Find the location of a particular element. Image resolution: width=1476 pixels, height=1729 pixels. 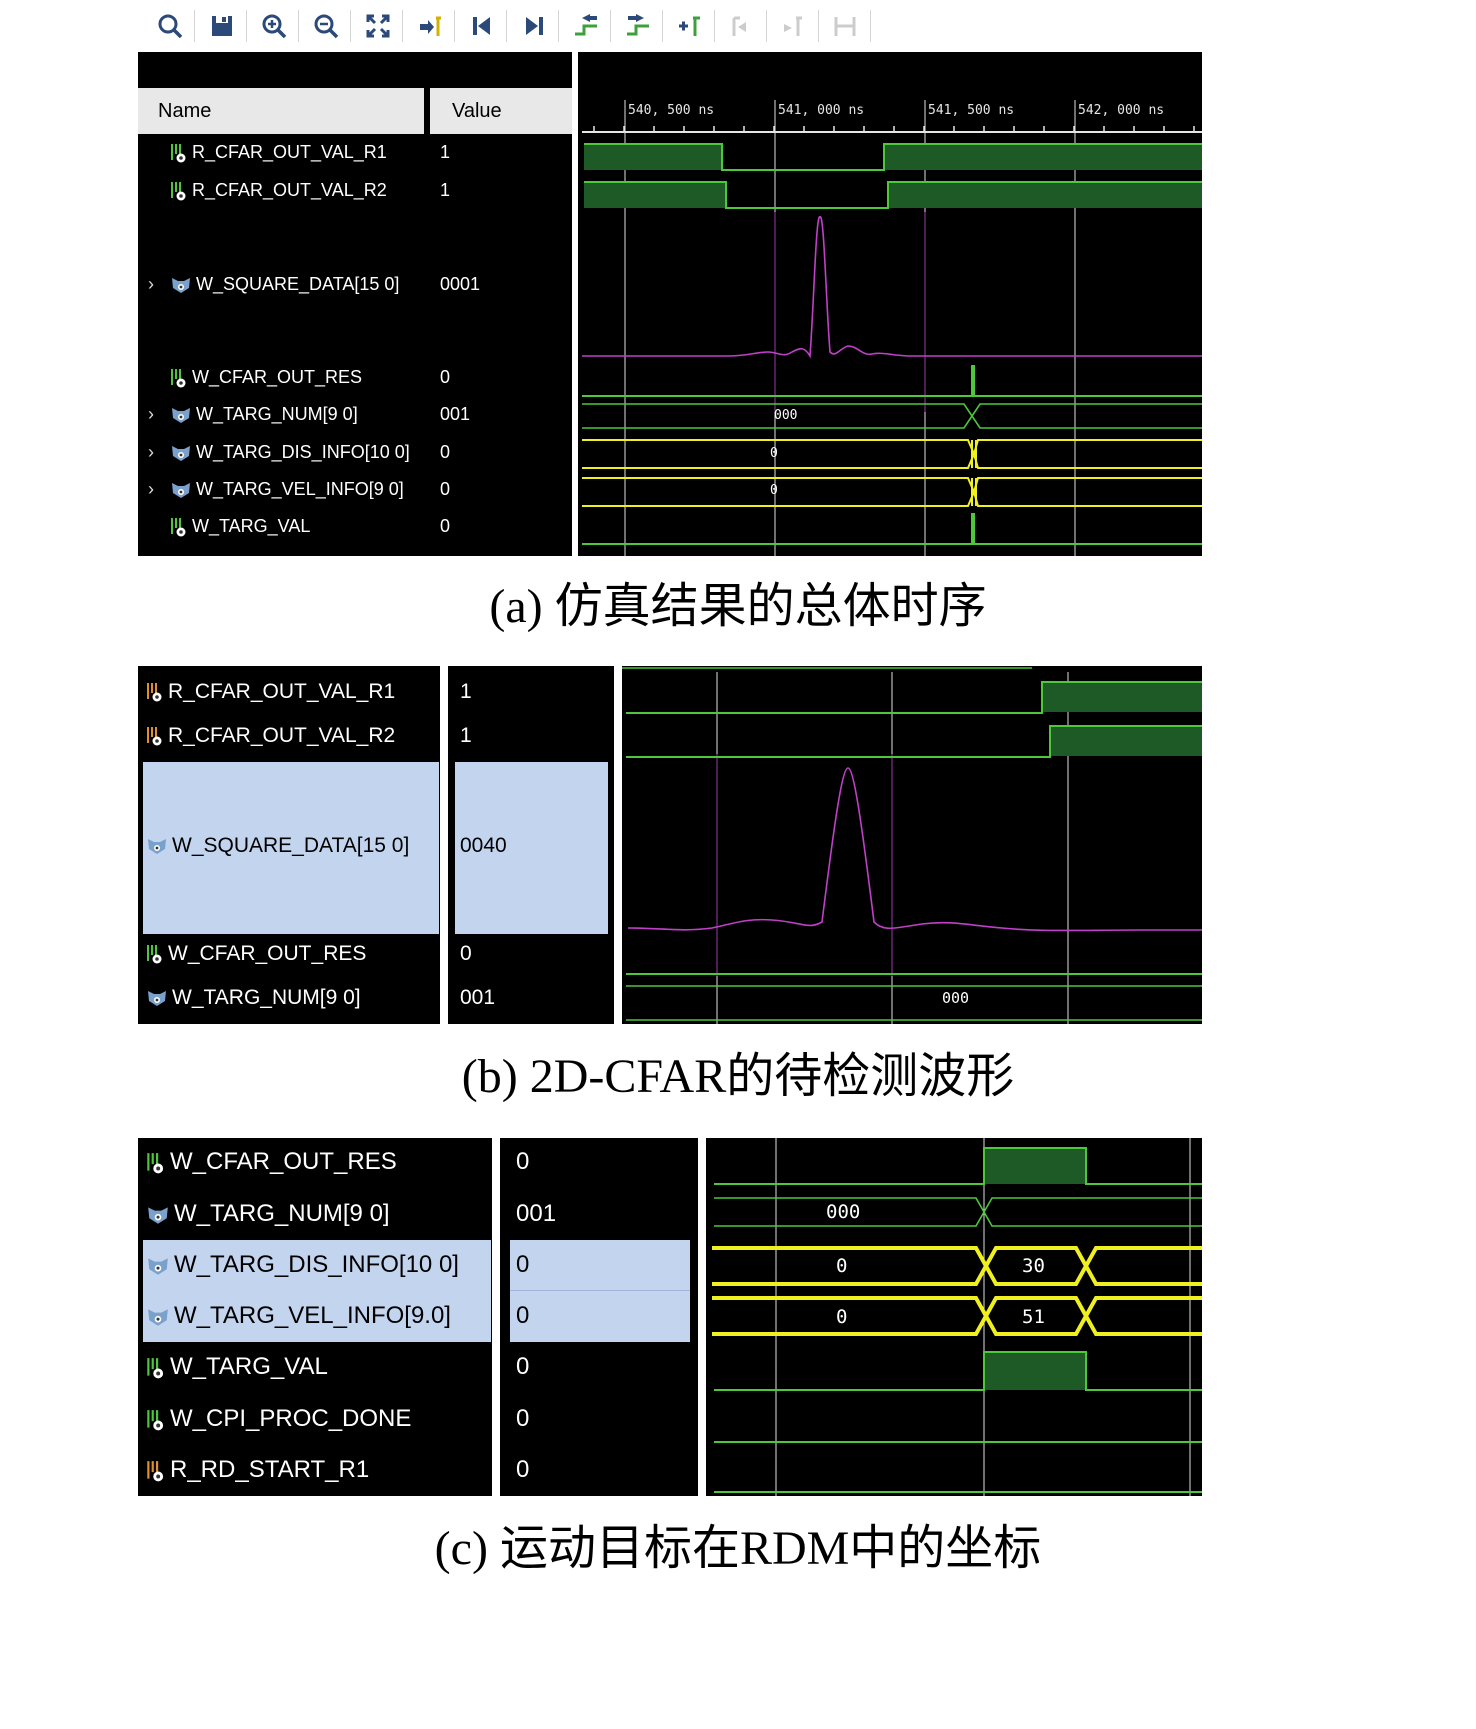

signal-r-rd-start-r1: R_RD_START_R1 is located at coordinates (257, 1470).